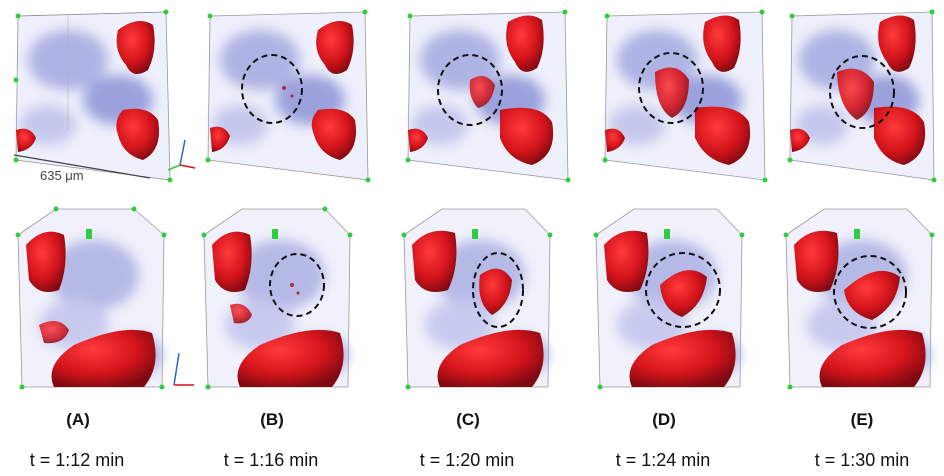 Image resolution: width=944 pixels, height=476 pixels. Describe the element at coordinates (272, 419) in the screenshot. I see `panel-label-b: (B)` at that location.